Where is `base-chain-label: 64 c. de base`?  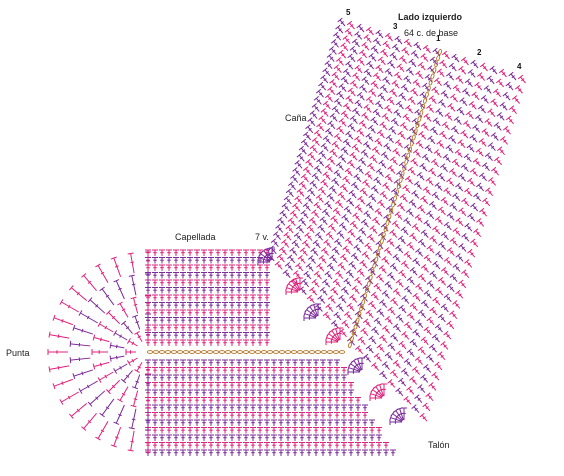
base-chain-label: 64 c. de base is located at coordinates (431, 33).